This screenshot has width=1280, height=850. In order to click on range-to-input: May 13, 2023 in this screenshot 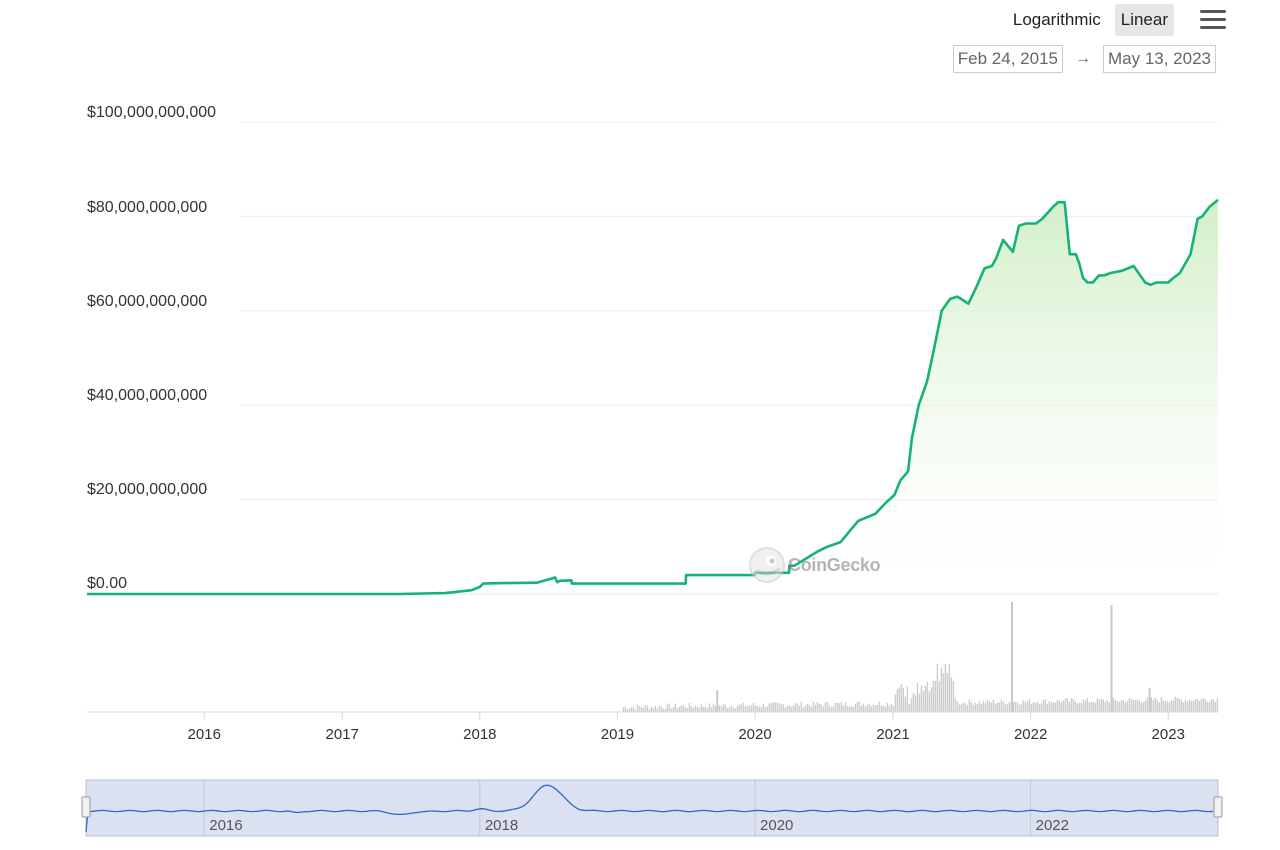, I will do `click(1159, 59)`.